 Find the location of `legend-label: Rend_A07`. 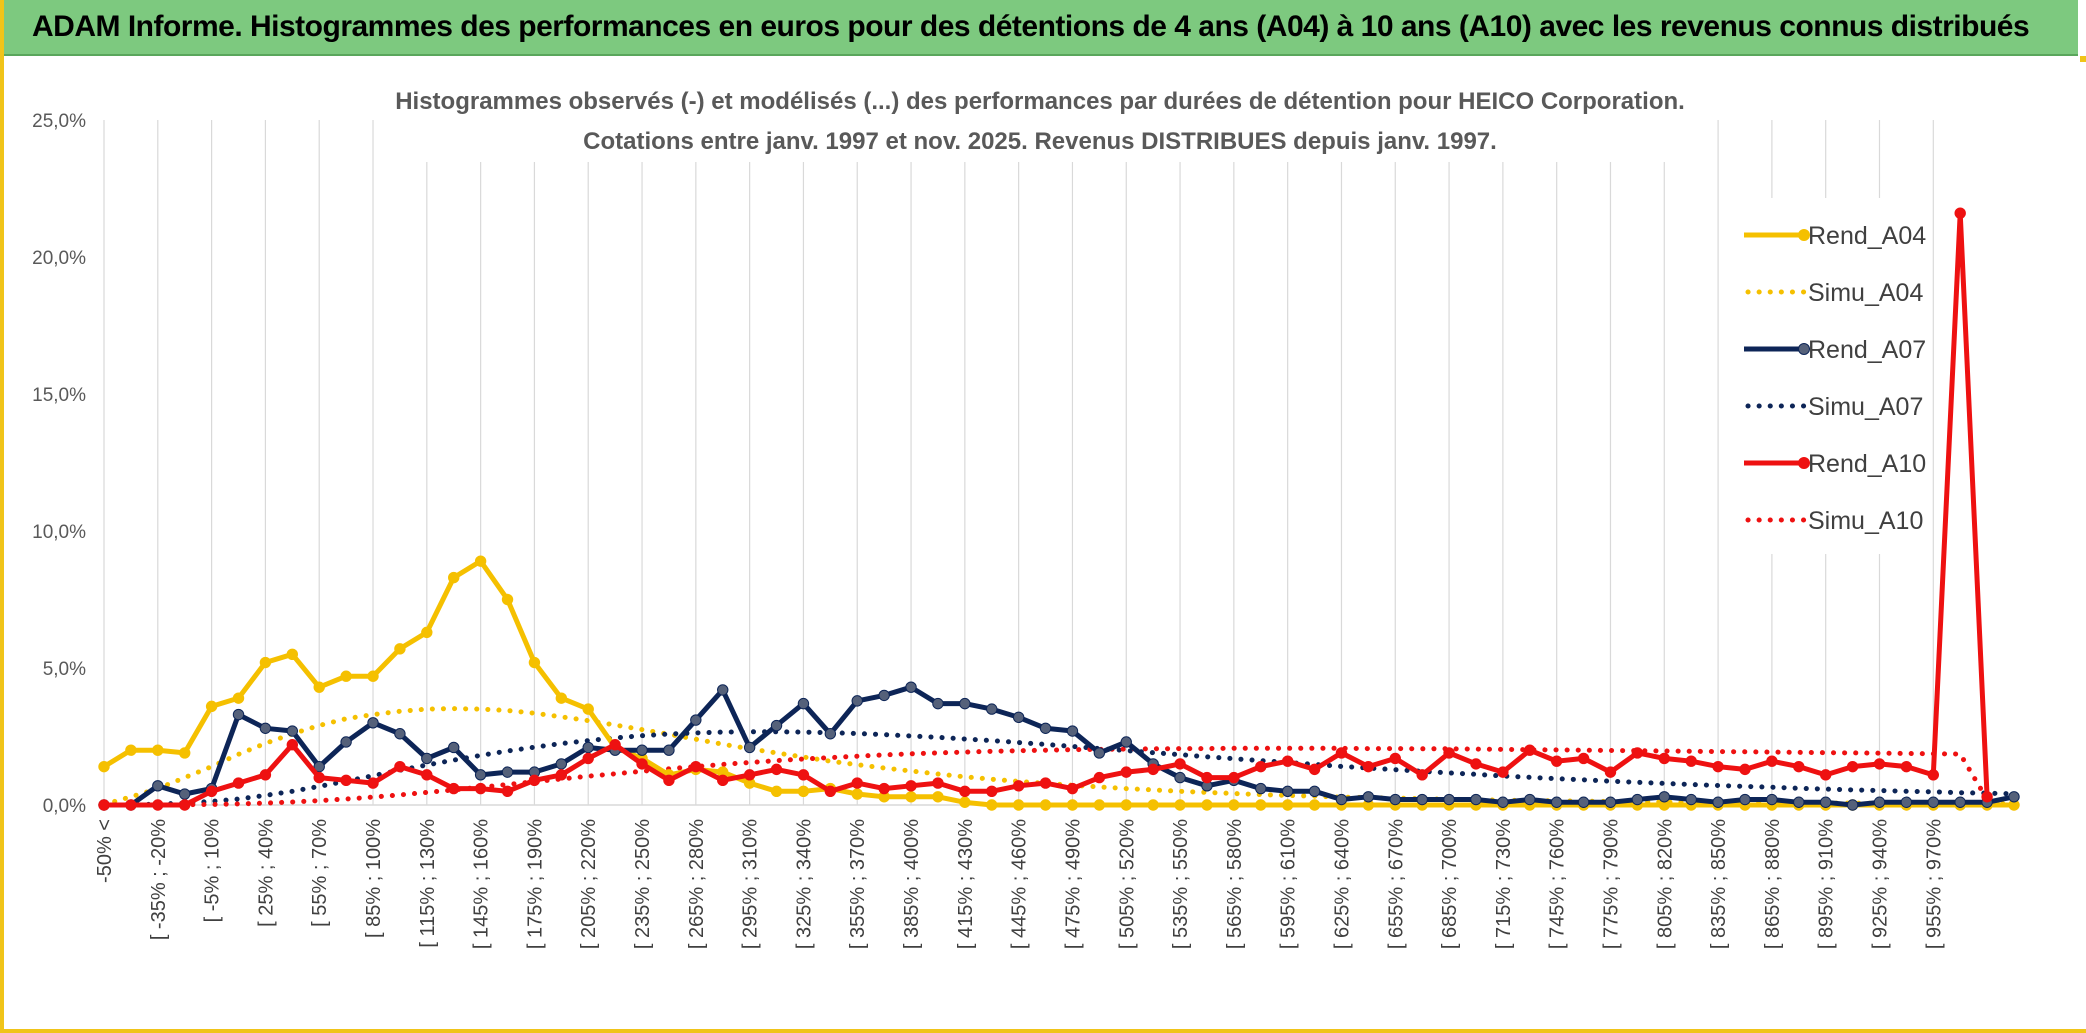

legend-label: Rend_A07 is located at coordinates (1867, 350).